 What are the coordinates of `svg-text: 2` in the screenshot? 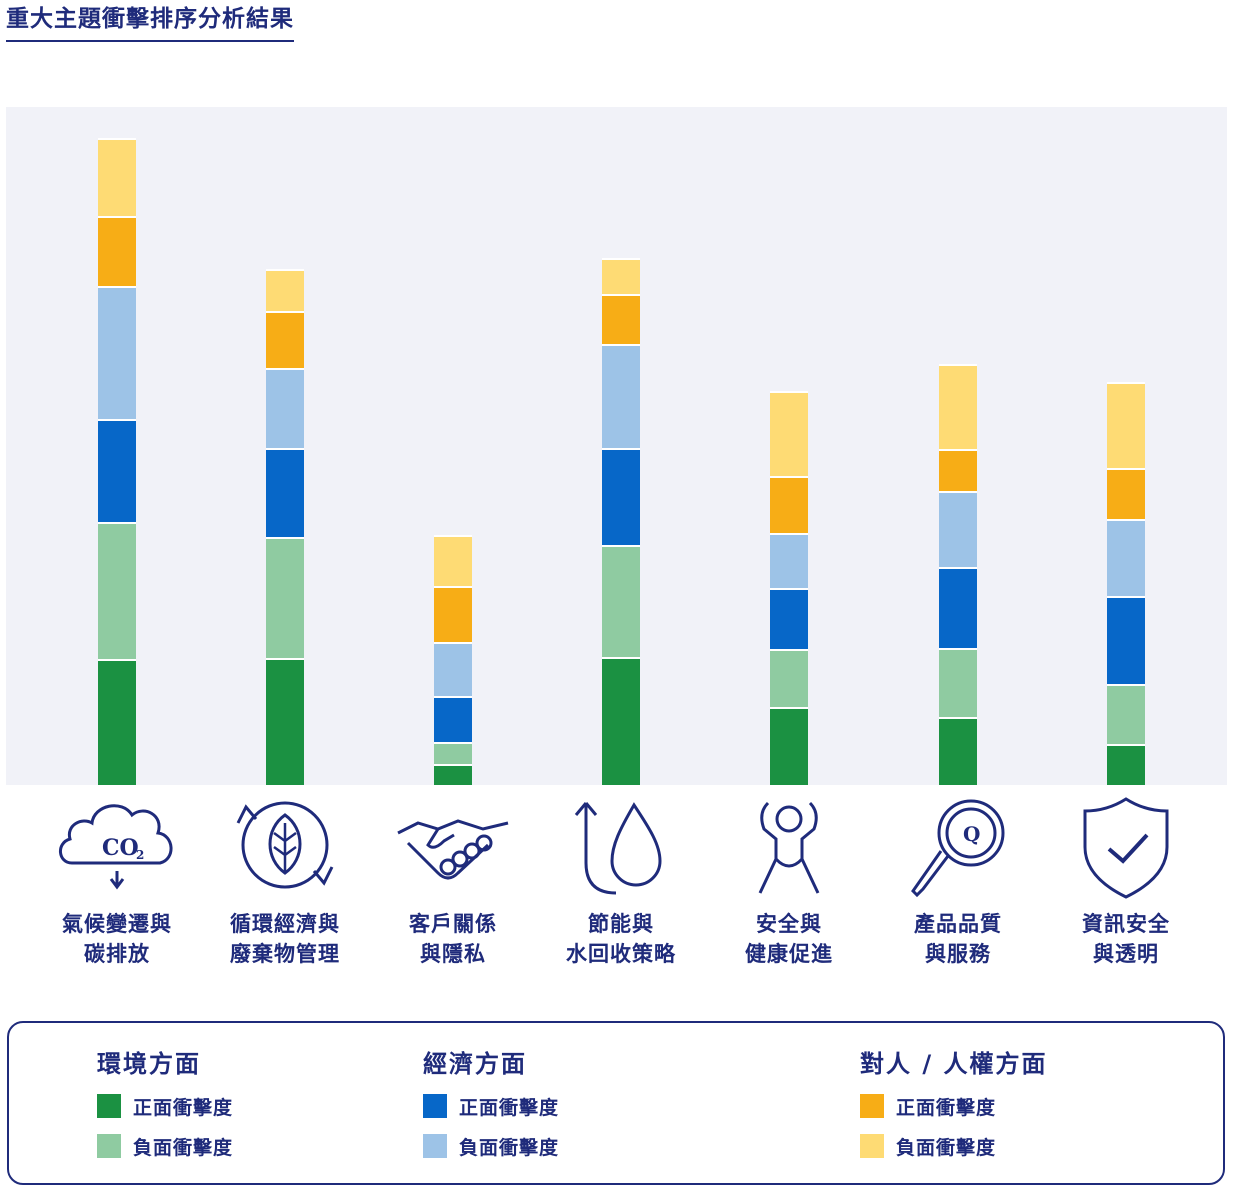 It's located at (140, 855).